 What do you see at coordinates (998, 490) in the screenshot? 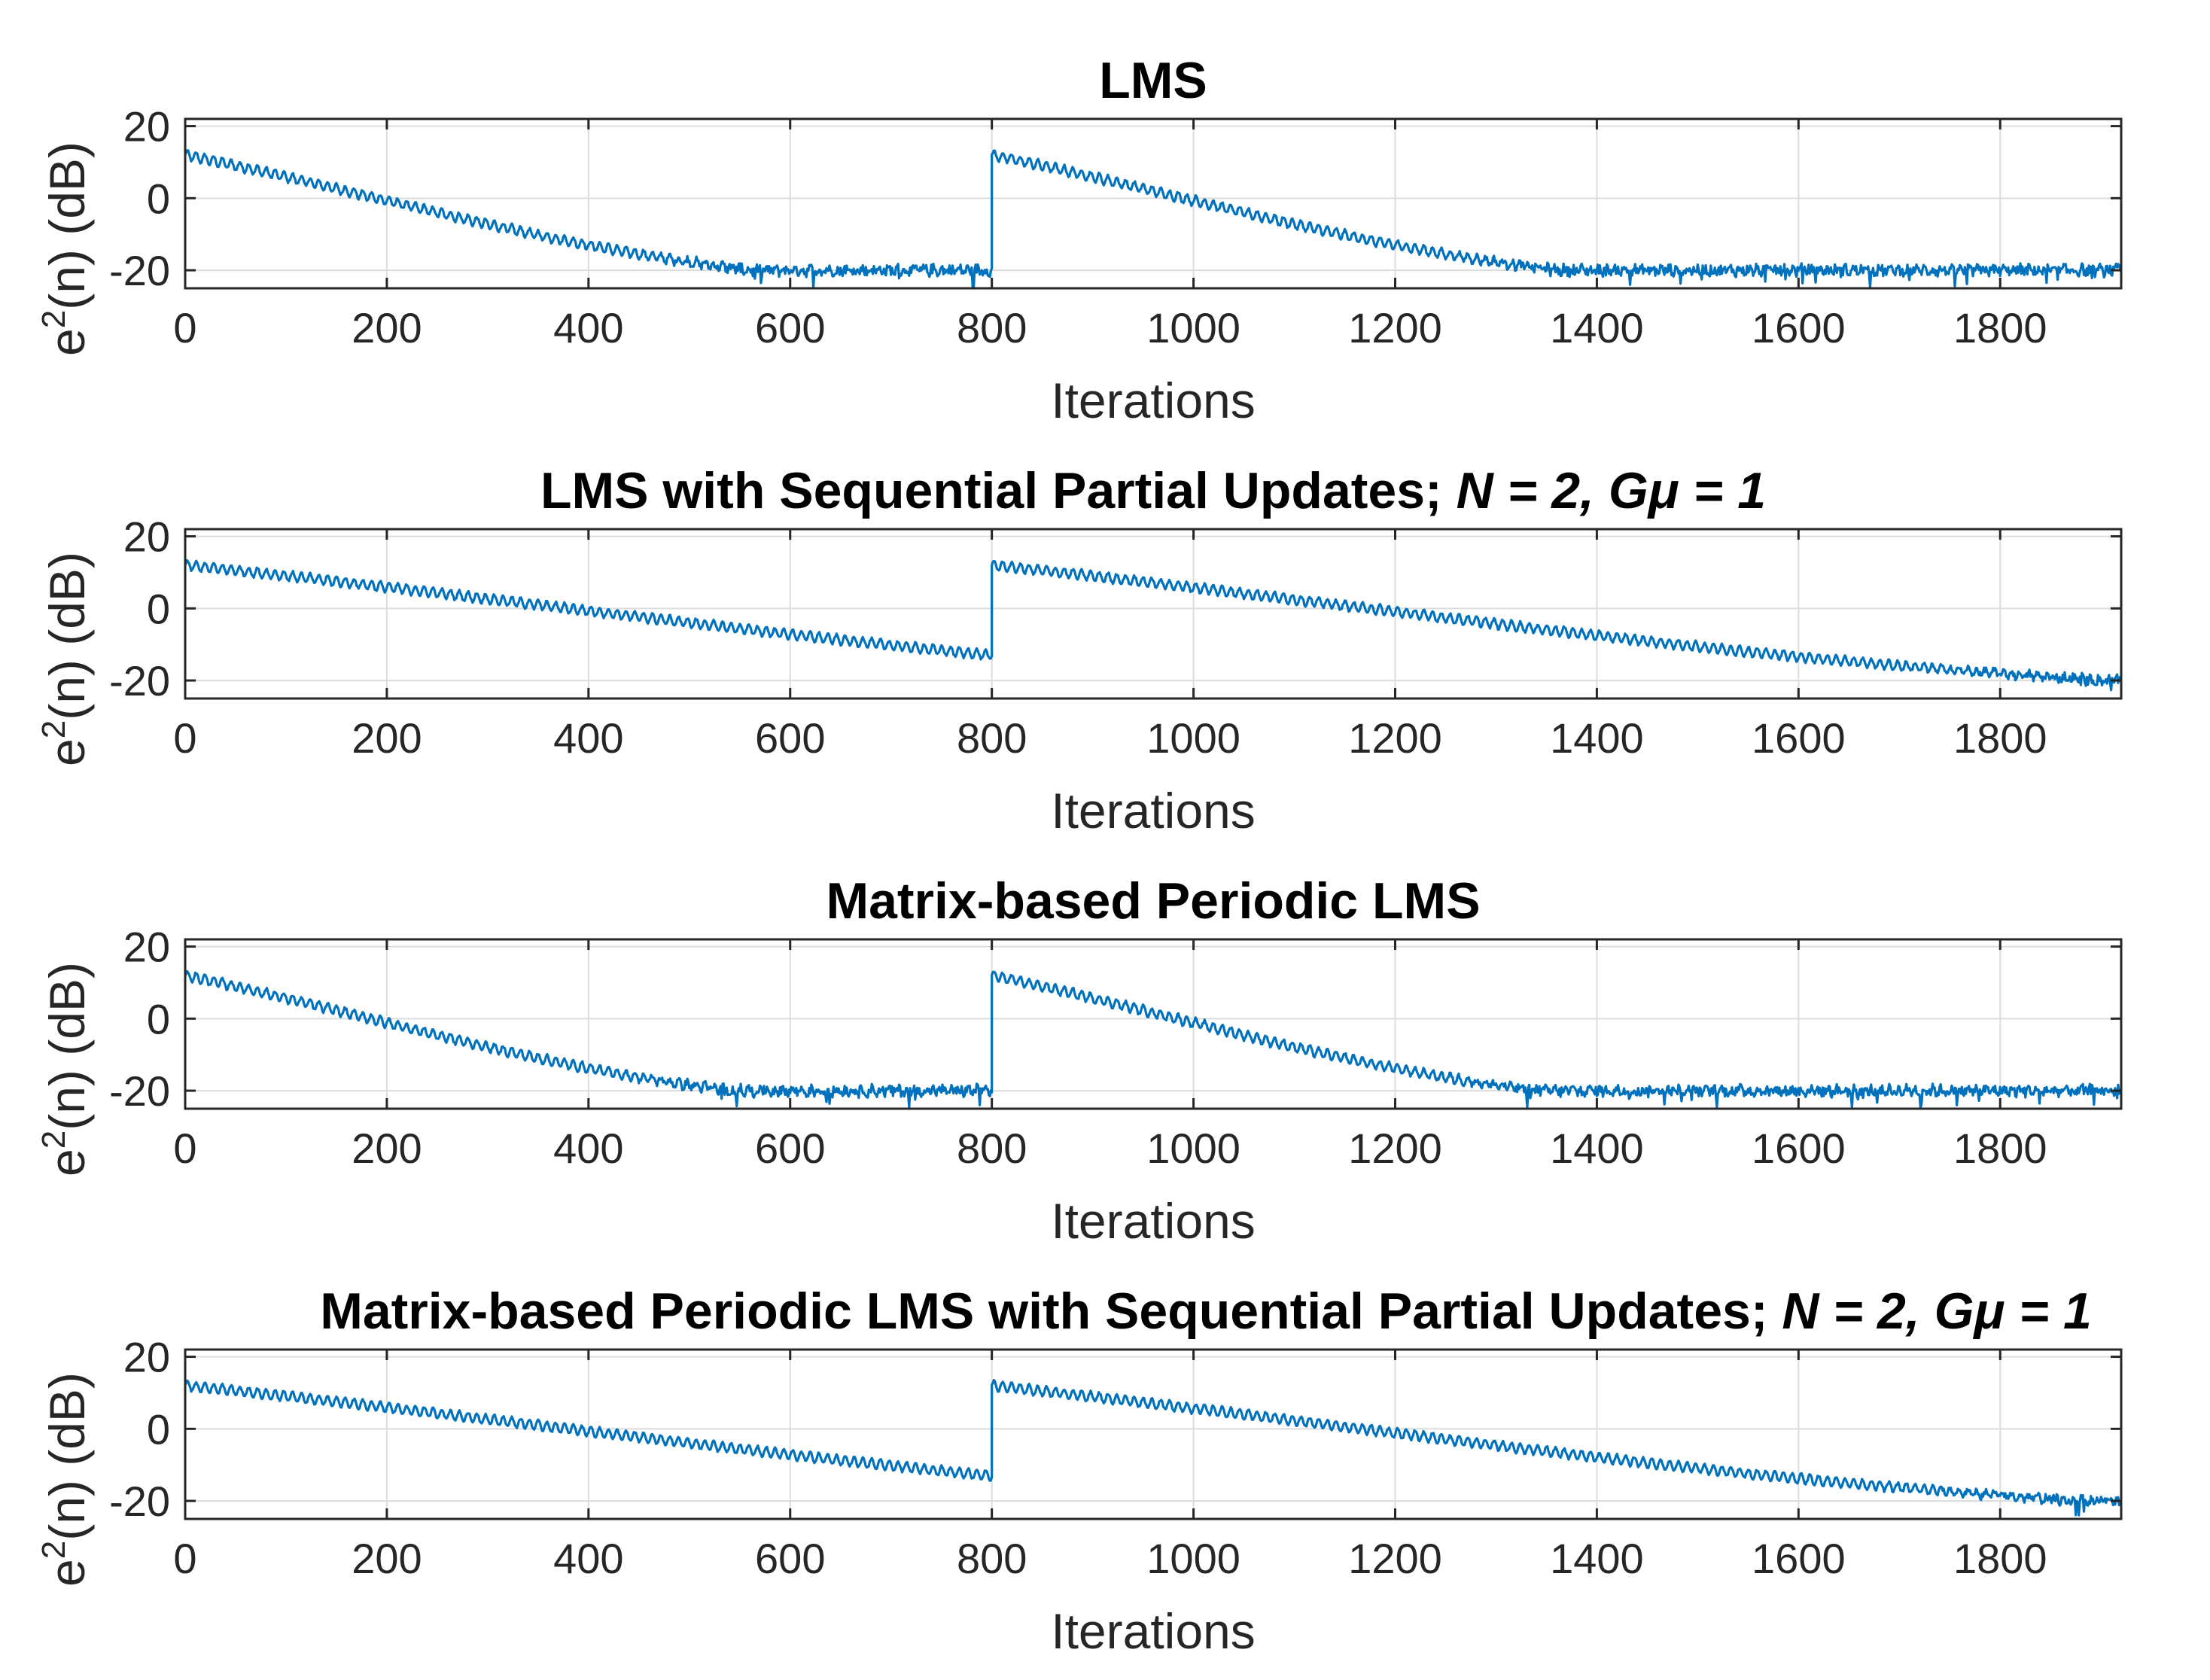
I see `chart-title-text: LMS with Sequential Partial Updates;` at bounding box center [998, 490].